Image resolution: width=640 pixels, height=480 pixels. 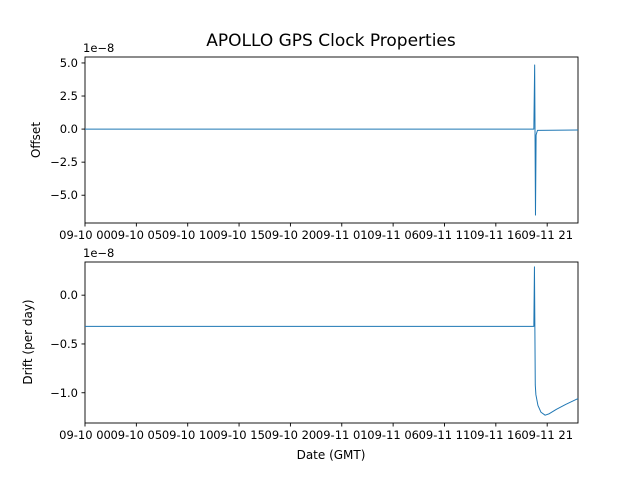 What do you see at coordinates (64, 393) in the screenshot?
I see `y-tick-label: −1.0` at bounding box center [64, 393].